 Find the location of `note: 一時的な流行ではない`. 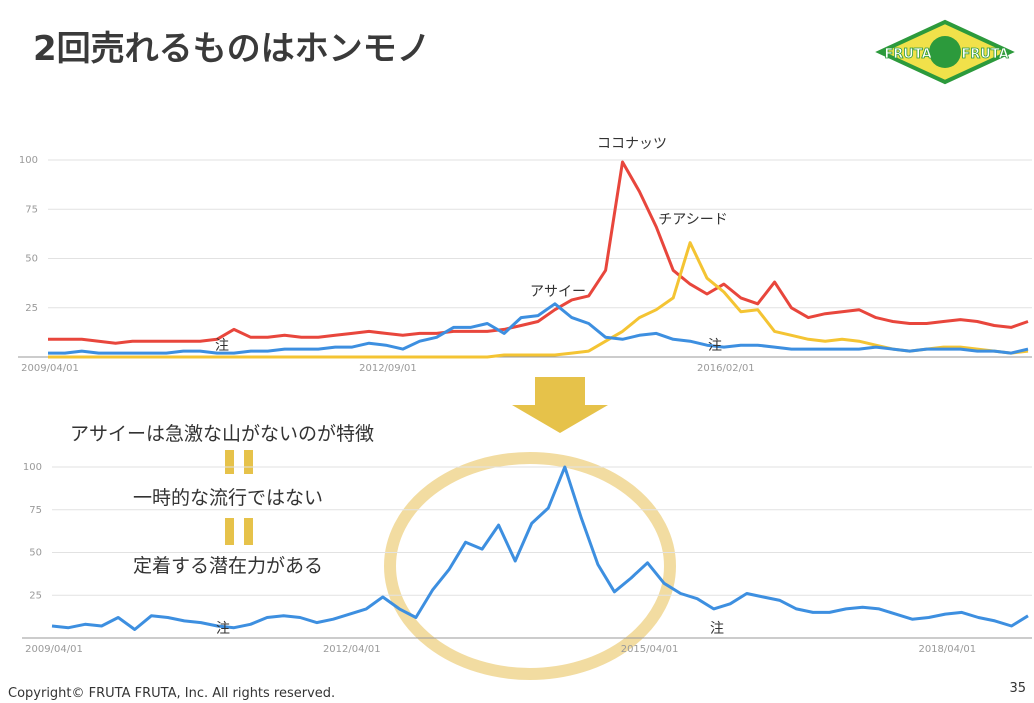

note: 一時的な流行ではない is located at coordinates (228, 498).